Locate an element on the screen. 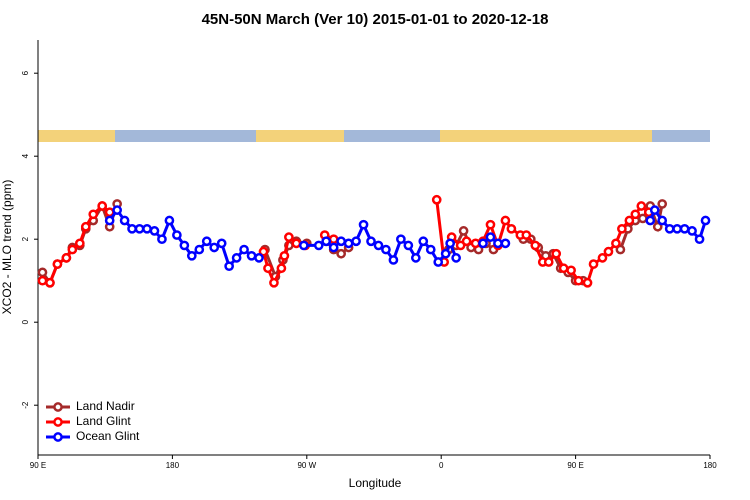 The height and width of the screenshot is (500, 750). y-tick-label: -2 is located at coordinates (25, 405).